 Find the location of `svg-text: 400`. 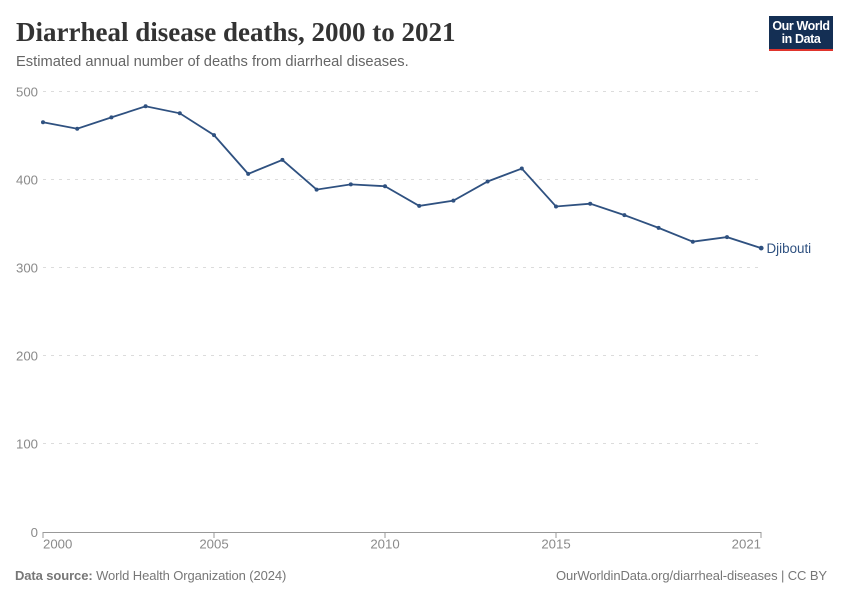

svg-text: 400 is located at coordinates (27, 180).